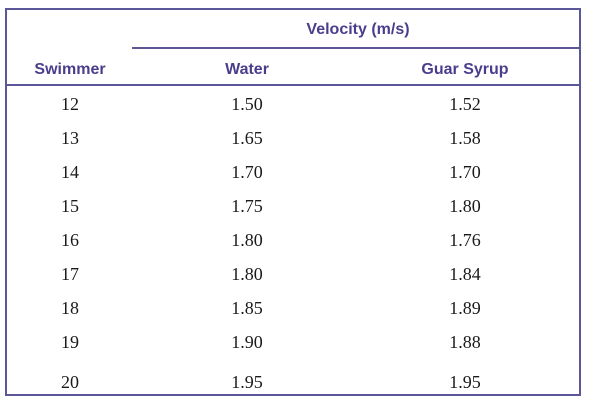  What do you see at coordinates (247, 138) in the screenshot?
I see `water-velocity-cell: 1.65` at bounding box center [247, 138].